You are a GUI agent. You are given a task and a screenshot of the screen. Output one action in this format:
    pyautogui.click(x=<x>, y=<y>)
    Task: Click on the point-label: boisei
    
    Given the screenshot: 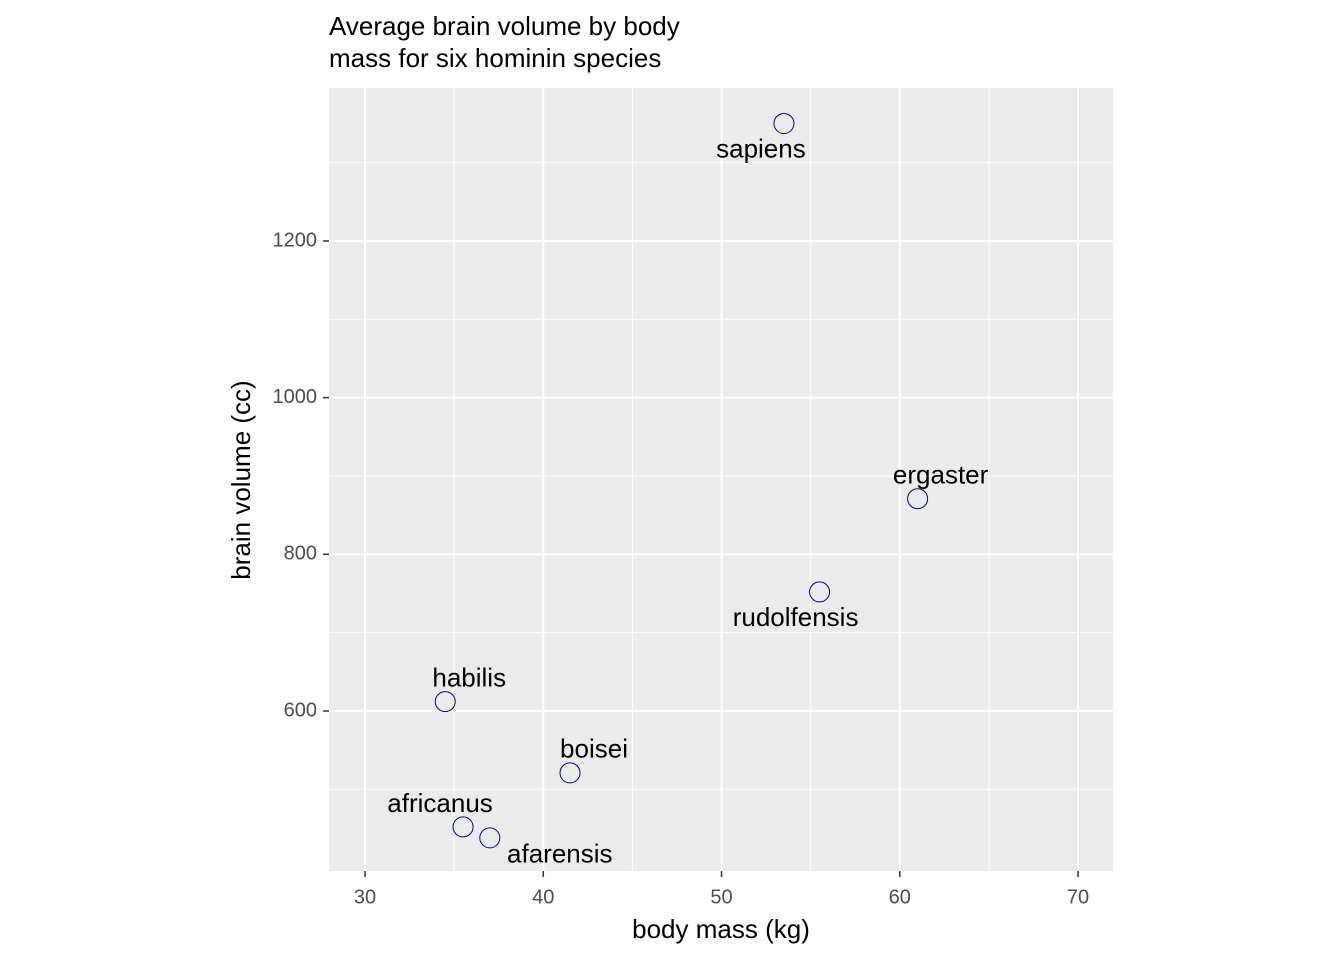 What is the action you would take?
    pyautogui.click(x=594, y=749)
    